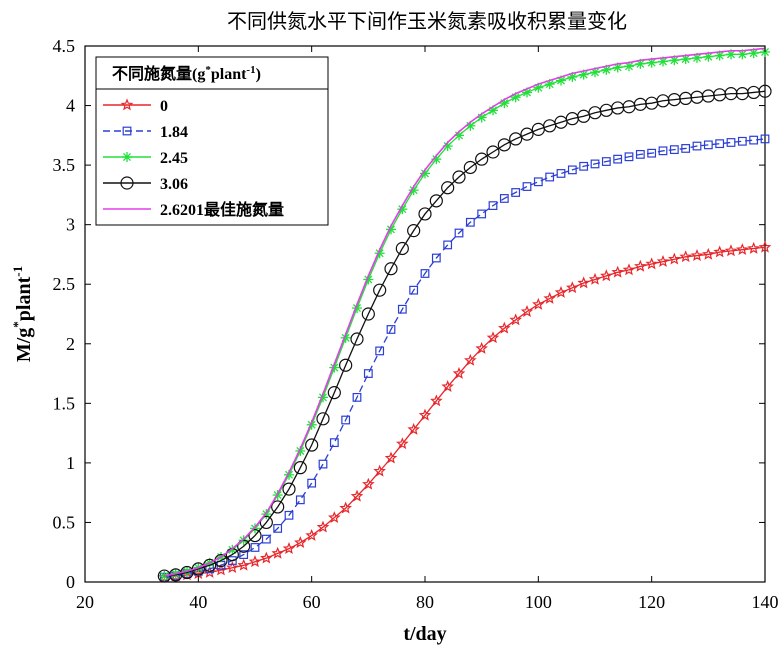  I want to click on y-tick-label: 2, so click(70, 344).